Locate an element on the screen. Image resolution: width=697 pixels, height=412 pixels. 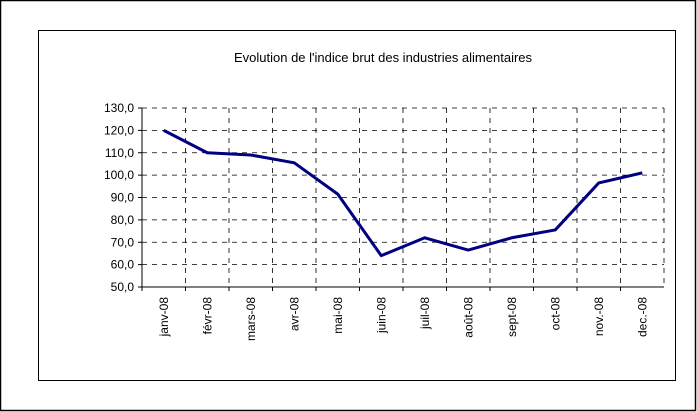
y-tick-label: 70,0 is located at coordinates (123, 242).